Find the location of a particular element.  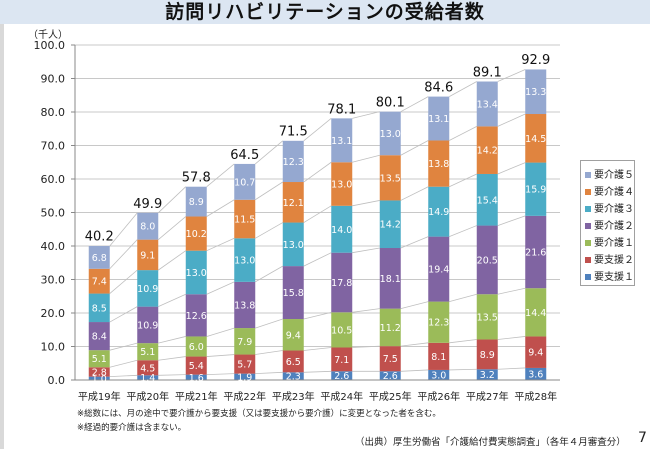

legend-item: 要介護５ is located at coordinates (609, 173).